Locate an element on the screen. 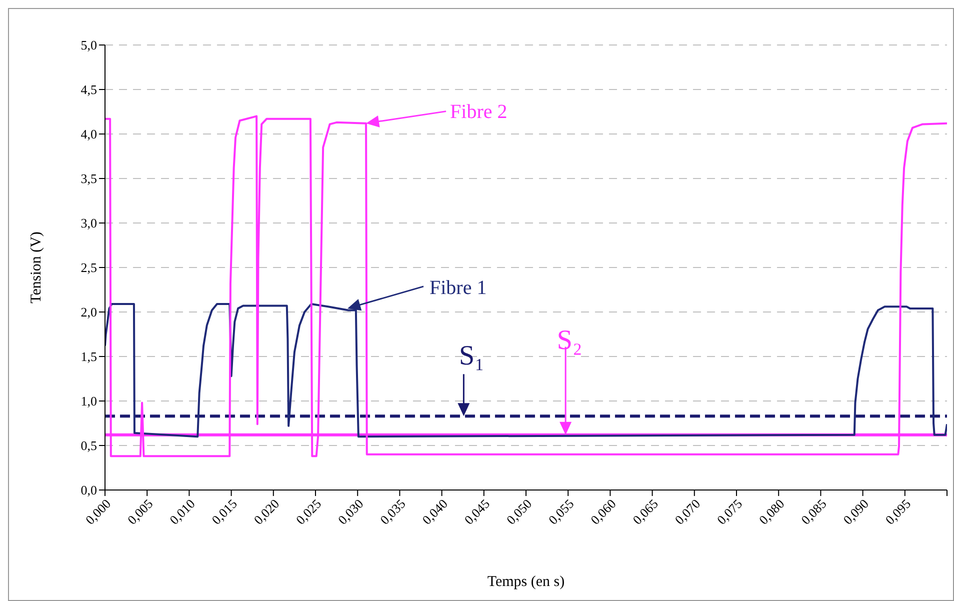 The image size is (954, 601). annotation: S₂ is located at coordinates (569, 340).